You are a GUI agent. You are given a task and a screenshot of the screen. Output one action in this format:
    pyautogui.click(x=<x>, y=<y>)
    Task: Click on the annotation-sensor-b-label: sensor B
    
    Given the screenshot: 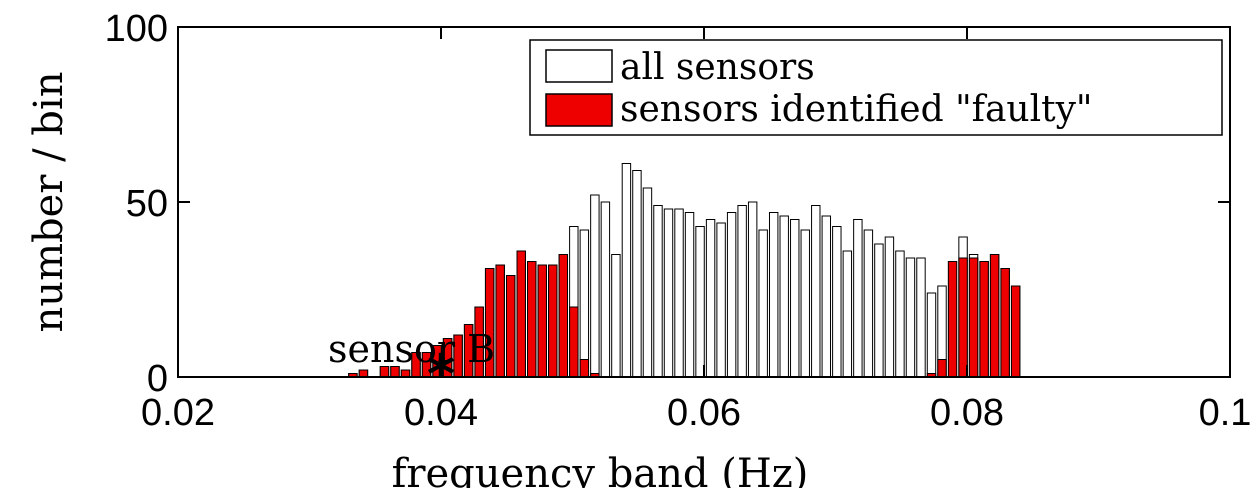 What is the action you would take?
    pyautogui.click(x=411, y=349)
    